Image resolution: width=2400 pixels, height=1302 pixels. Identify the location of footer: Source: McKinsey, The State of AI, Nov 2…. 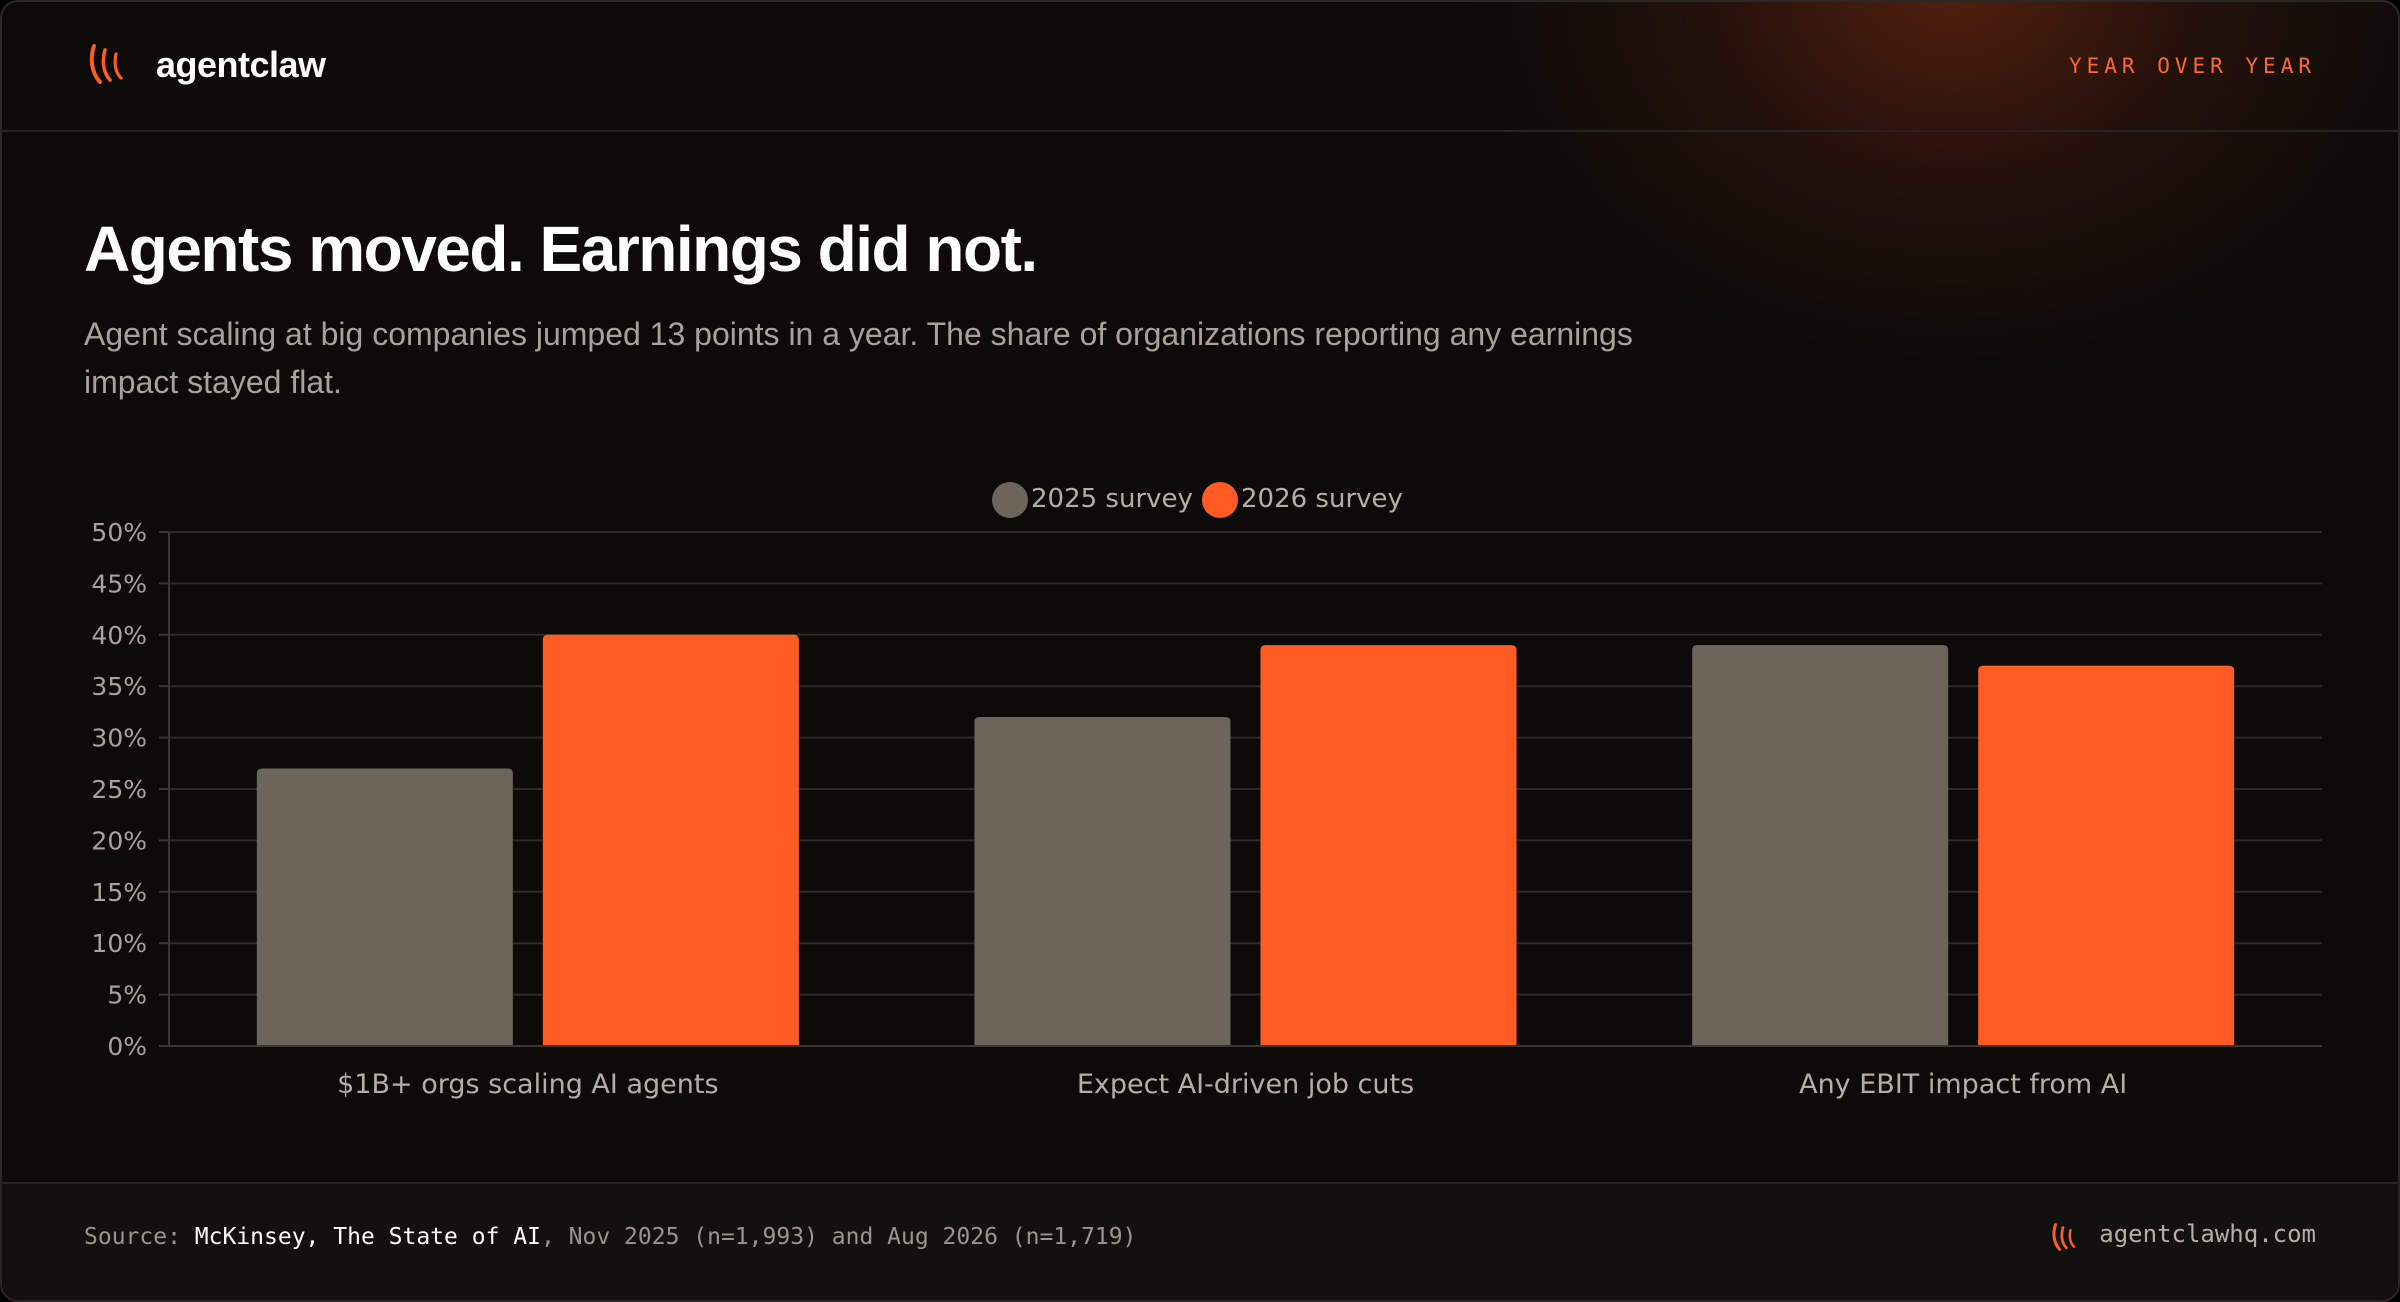
(1200, 1241).